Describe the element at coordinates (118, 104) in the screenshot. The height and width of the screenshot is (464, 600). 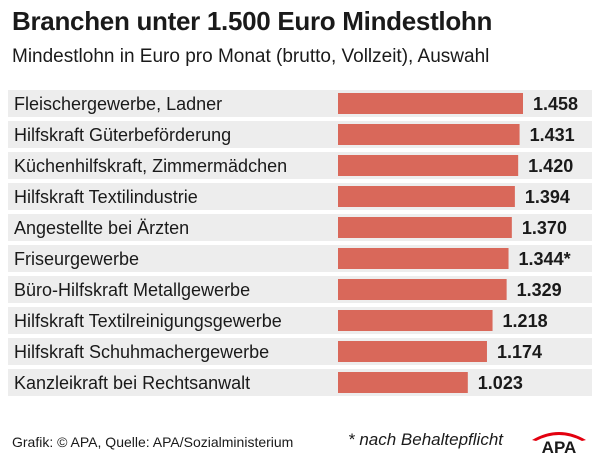
I see `category-label: Fleischergewerbe, Ladner` at that location.